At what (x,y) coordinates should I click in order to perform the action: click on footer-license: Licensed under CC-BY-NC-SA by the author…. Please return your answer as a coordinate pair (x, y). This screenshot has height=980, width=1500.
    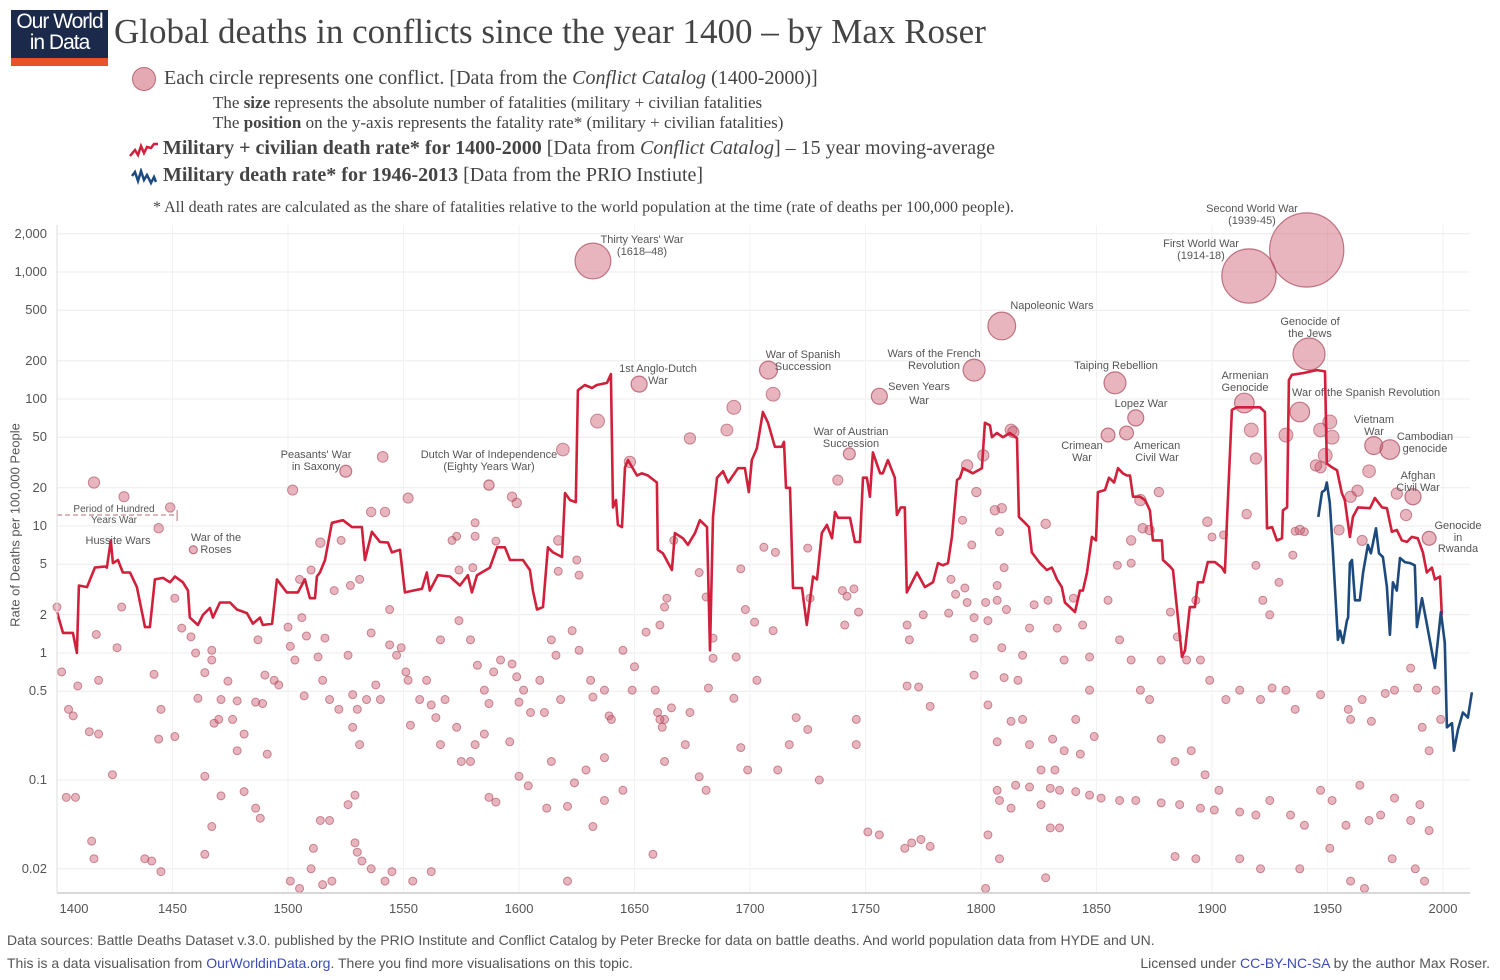
    Looking at the image, I should click on (1315, 963).